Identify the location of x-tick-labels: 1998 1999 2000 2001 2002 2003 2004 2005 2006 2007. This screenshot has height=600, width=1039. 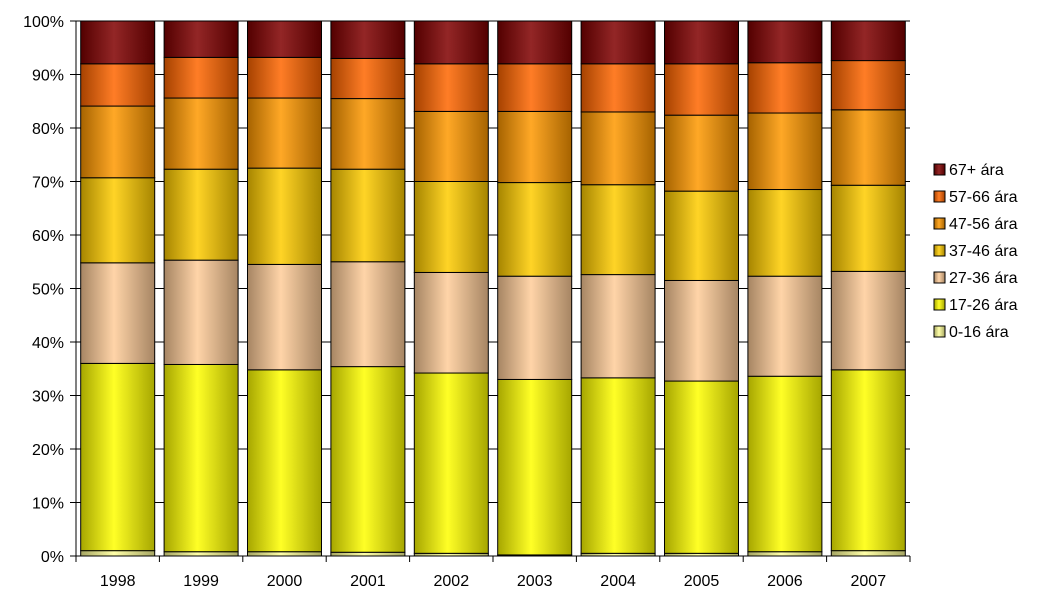
(493, 581).